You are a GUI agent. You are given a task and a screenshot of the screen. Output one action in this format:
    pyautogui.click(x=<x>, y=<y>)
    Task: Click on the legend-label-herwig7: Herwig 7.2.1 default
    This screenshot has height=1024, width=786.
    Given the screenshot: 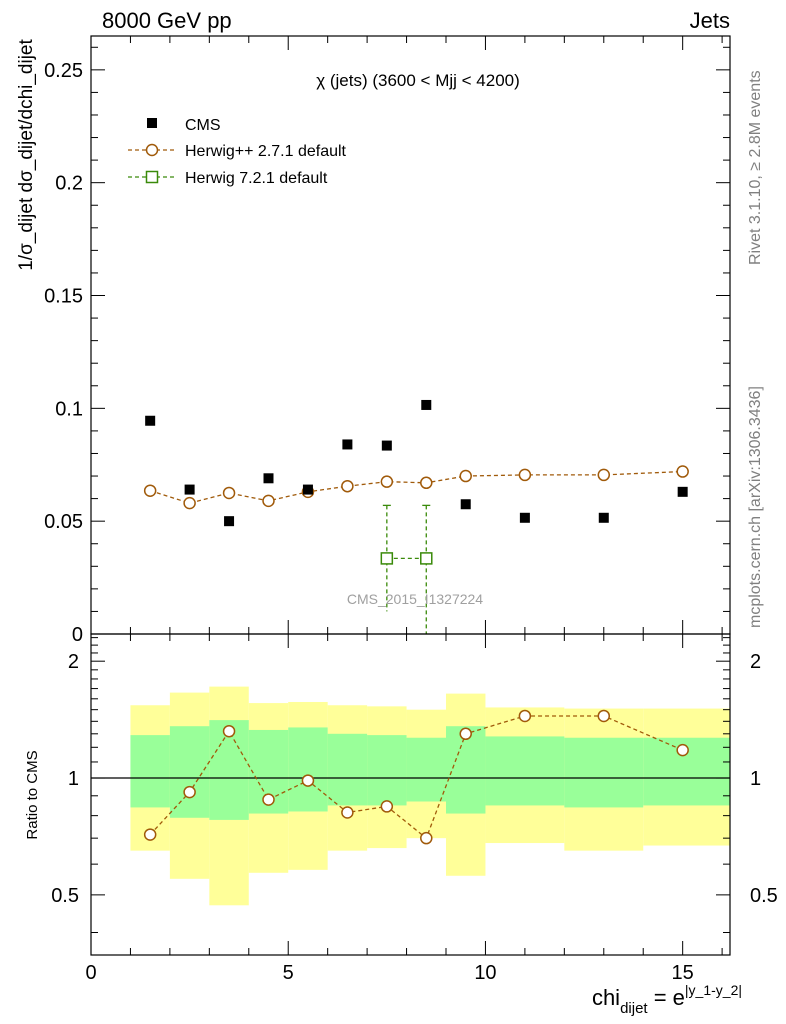 What is the action you would take?
    pyautogui.click(x=256, y=178)
    